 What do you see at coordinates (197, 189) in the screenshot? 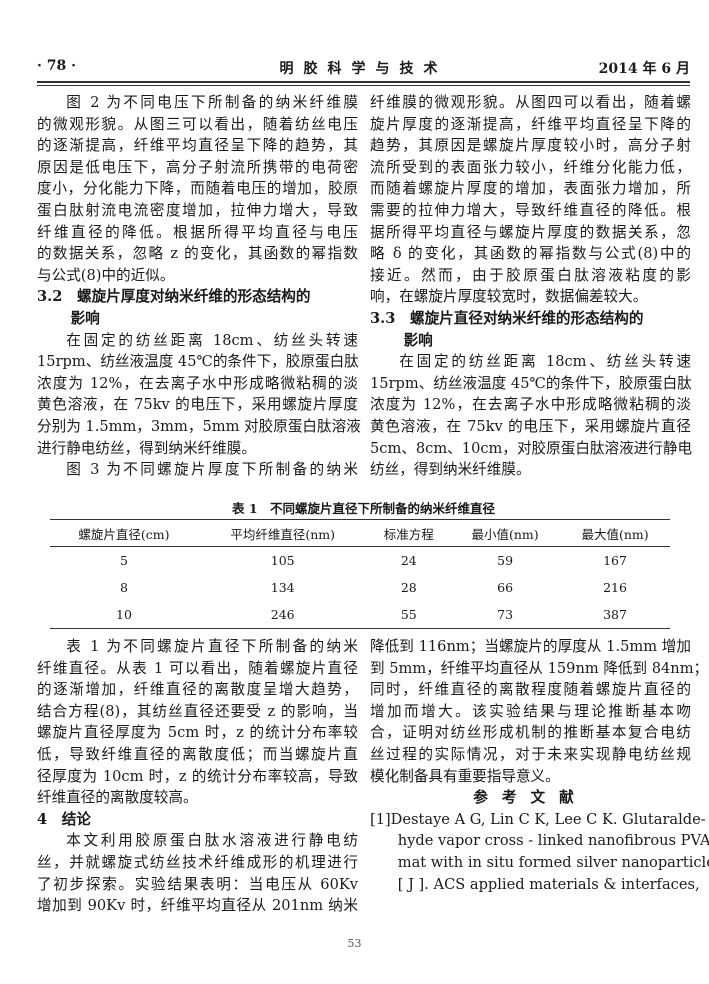
I see `text-line: 度小，分化能力下降，而随着电压的增加，胶原` at bounding box center [197, 189].